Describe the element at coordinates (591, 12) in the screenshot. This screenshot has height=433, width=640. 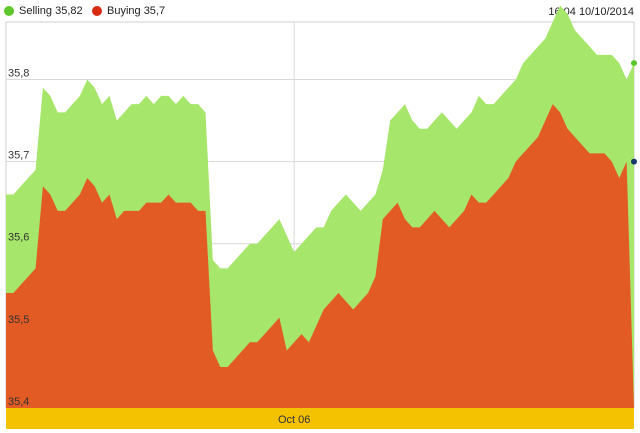
I see `last-updated-timestamp: 16:04 10/10/2014` at that location.